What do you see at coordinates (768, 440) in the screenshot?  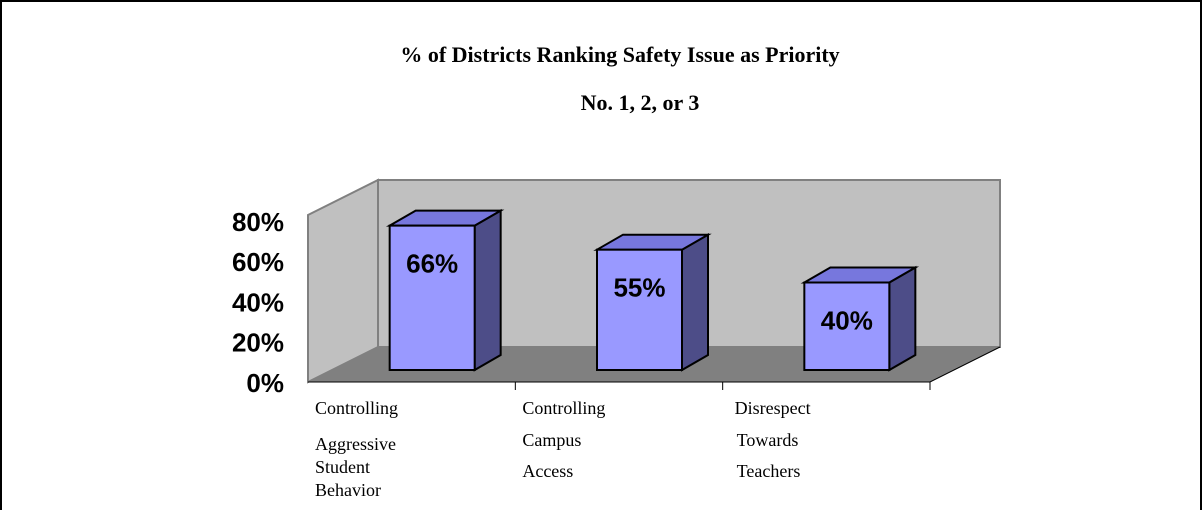 I see `x-tick-label: Towards` at bounding box center [768, 440].